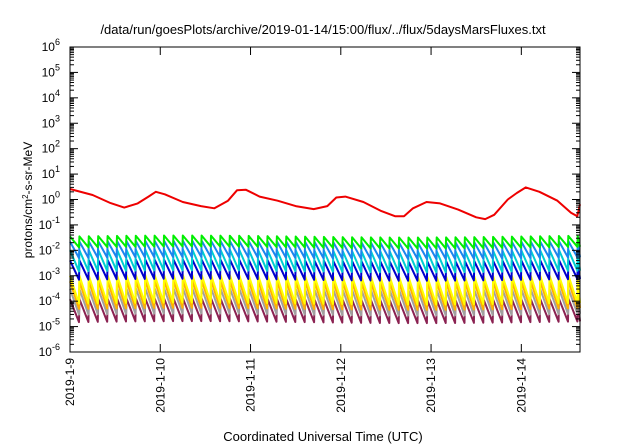 The image size is (640, 448). Describe the element at coordinates (160, 385) in the screenshot. I see `x-tick-label: 2019-1-10` at that location.